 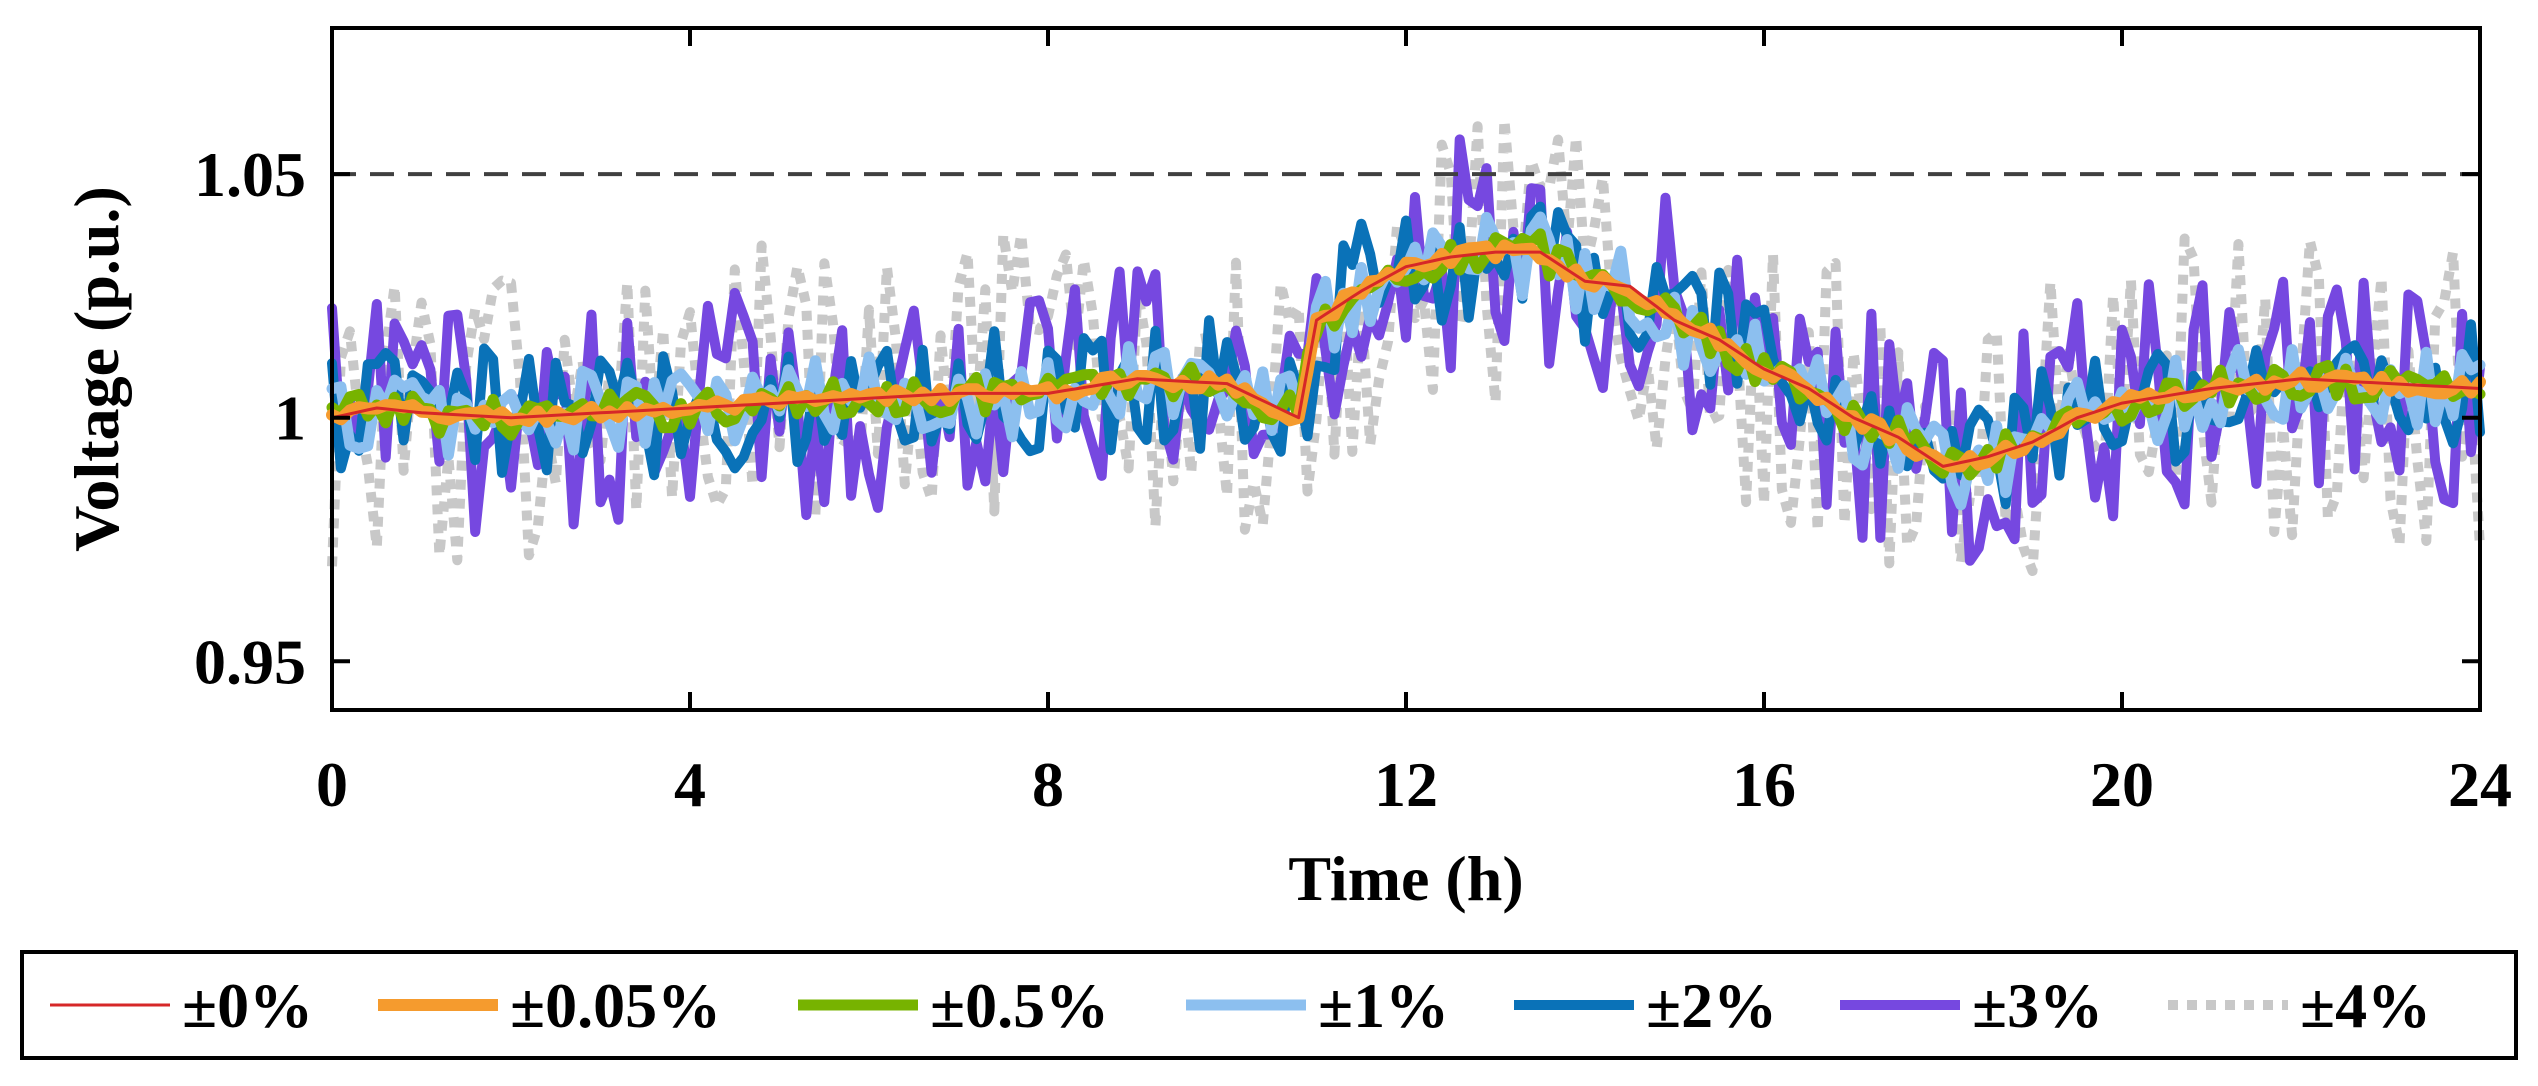 What do you see at coordinates (1383, 1005) in the screenshot?
I see `legend-label-3: ±1%` at bounding box center [1383, 1005].